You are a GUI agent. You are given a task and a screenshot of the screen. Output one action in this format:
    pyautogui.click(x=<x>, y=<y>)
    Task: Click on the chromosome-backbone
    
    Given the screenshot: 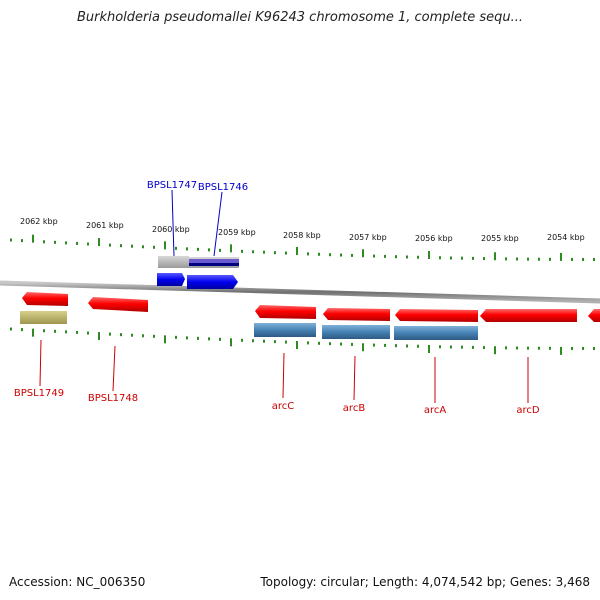 What is the action you would take?
    pyautogui.click(x=300, y=292)
    